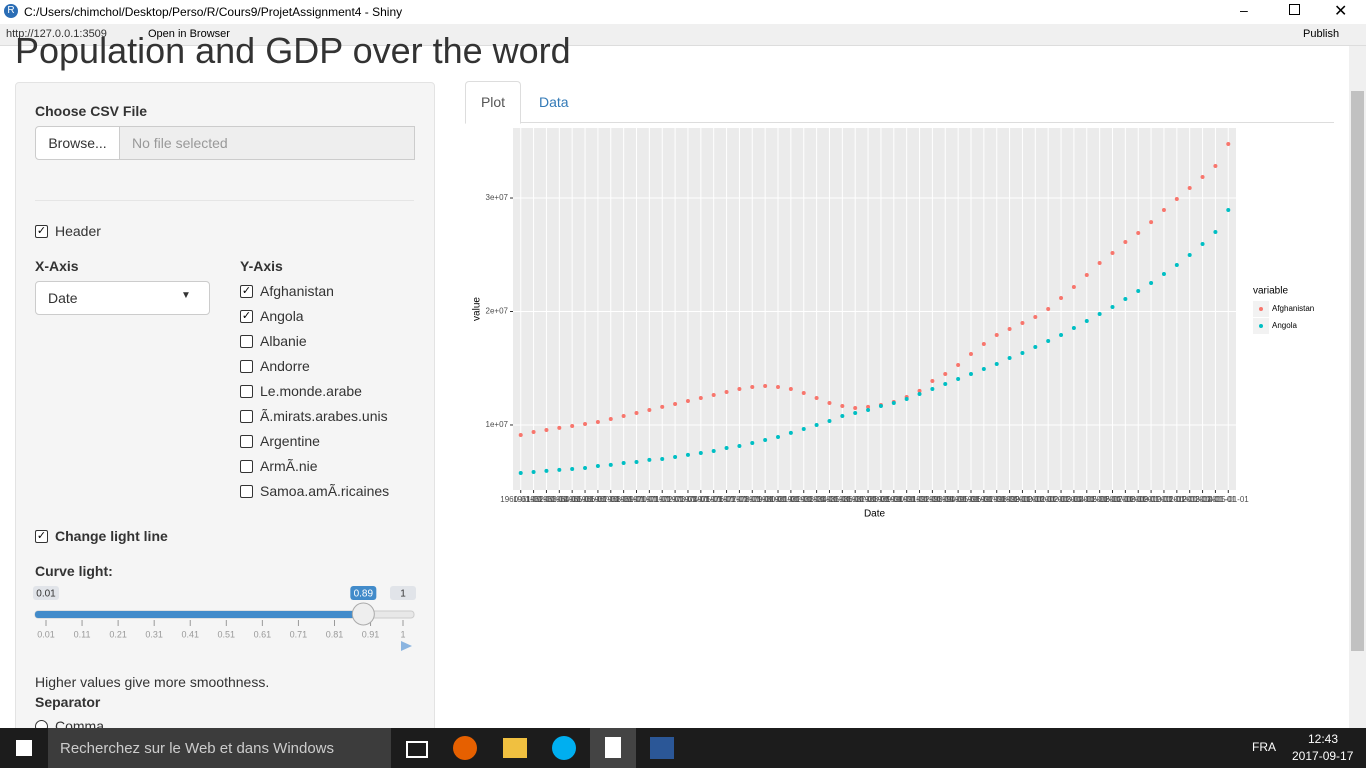  What do you see at coordinates (122, 298) in the screenshot?
I see `x-axis-select: Date ▼` at bounding box center [122, 298].